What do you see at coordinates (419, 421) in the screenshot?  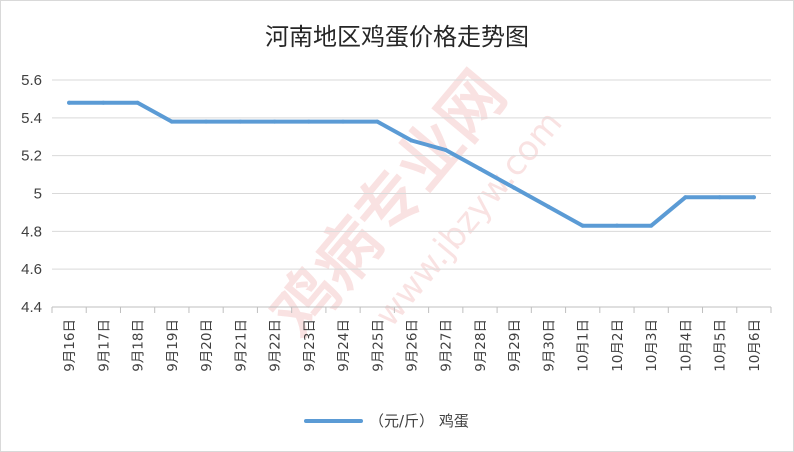 I see `legend-label: （元/斤） 鸡蛋` at bounding box center [419, 421].